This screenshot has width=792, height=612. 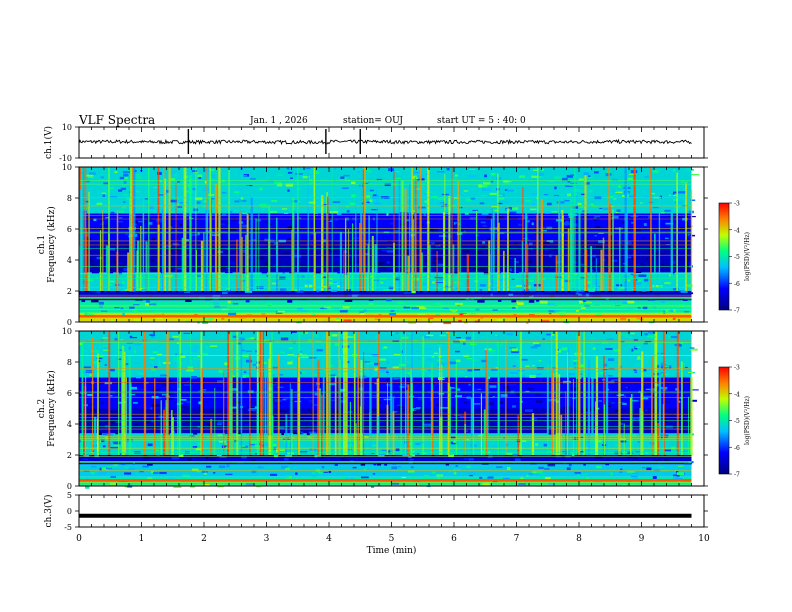 What do you see at coordinates (267, 539) in the screenshot?
I see `x-tick-label: 3` at bounding box center [267, 539].